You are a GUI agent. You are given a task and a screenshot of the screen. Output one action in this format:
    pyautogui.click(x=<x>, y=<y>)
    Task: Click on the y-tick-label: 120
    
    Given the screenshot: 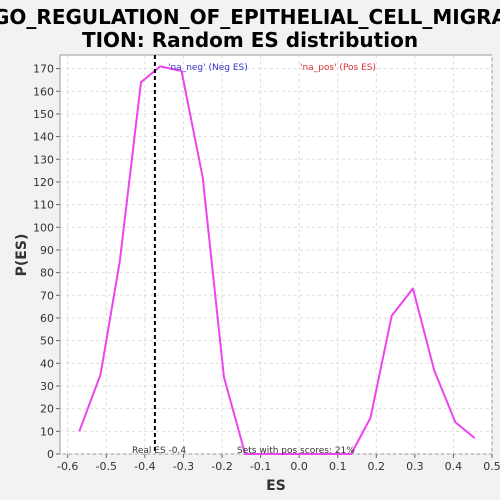 What is the action you would take?
    pyautogui.click(x=43, y=182)
    